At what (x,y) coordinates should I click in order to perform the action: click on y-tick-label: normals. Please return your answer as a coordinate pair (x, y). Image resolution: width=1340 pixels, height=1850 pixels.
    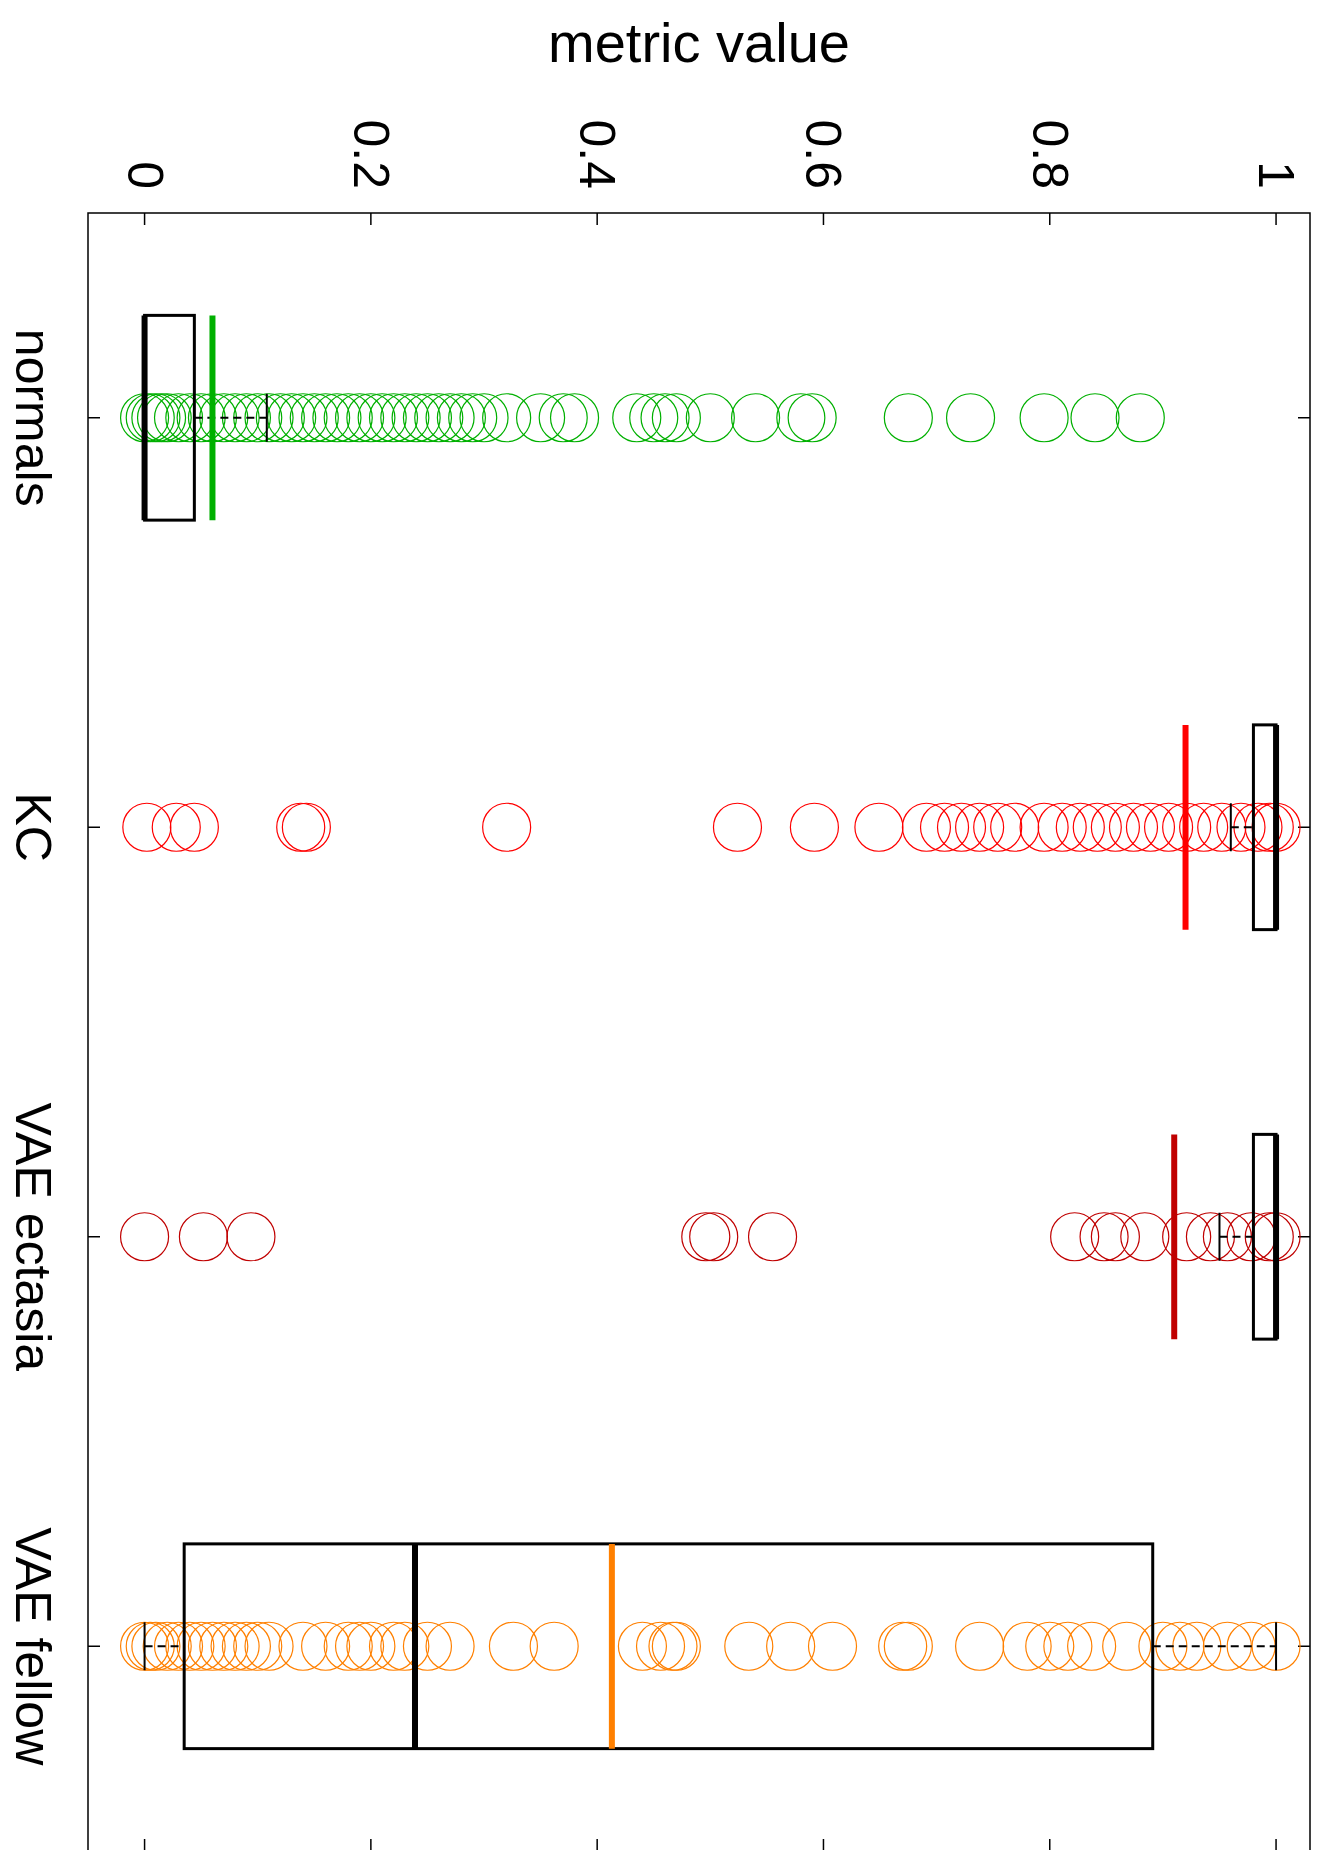
    Looking at the image, I should click on (33, 417).